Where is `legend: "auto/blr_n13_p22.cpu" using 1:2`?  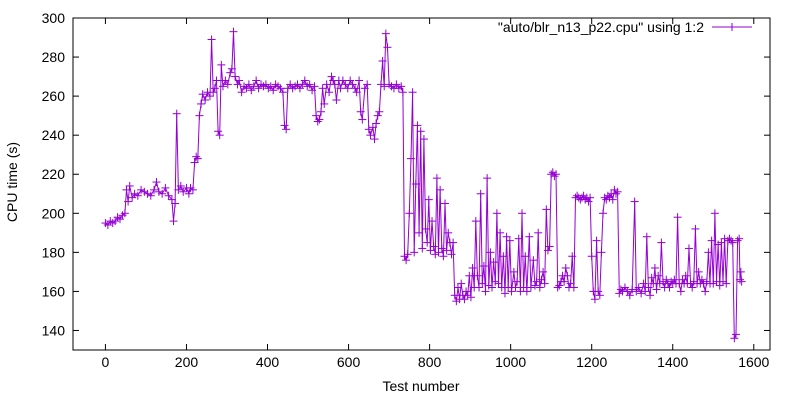 legend: "auto/blr_n13_p22.cpu" using 1:2 is located at coordinates (625, 27).